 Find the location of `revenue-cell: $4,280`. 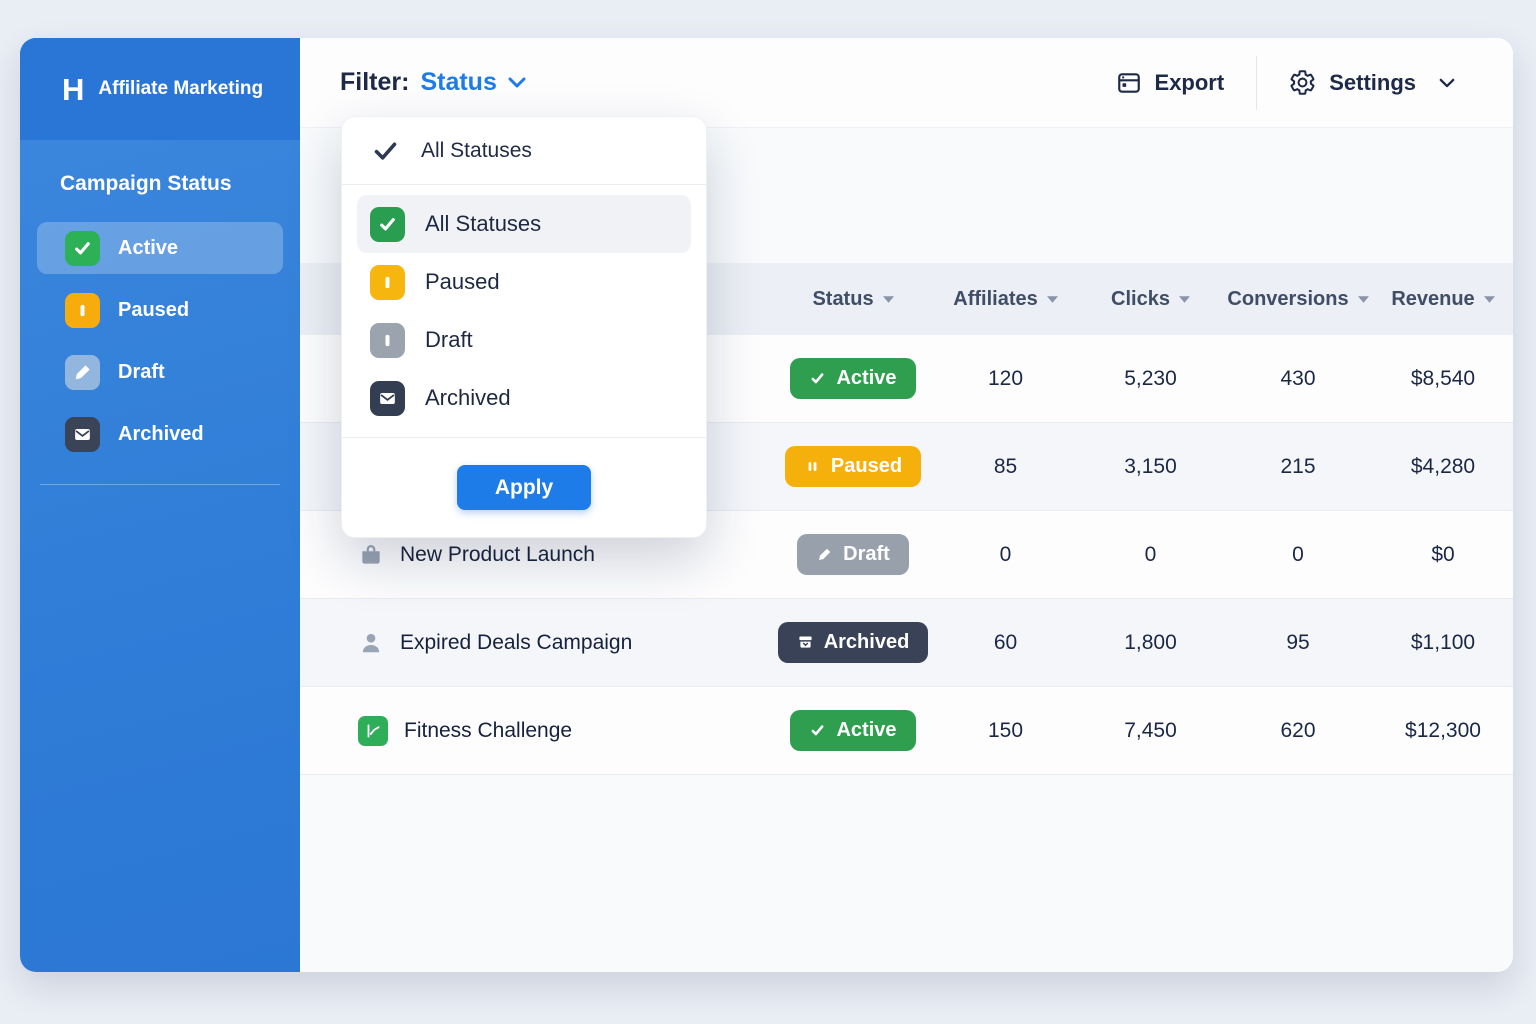

revenue-cell: $4,280 is located at coordinates (1443, 466).